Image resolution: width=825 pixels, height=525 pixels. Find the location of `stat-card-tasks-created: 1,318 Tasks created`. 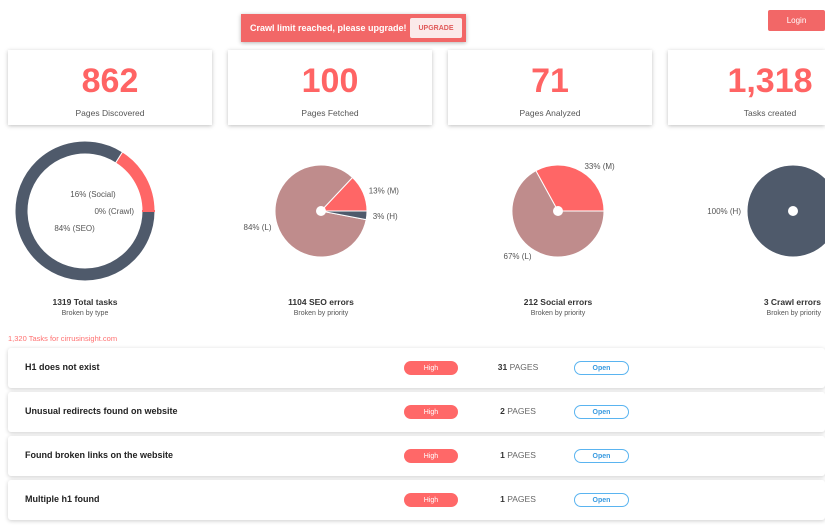

stat-card-tasks-created: 1,318 Tasks created is located at coordinates (746, 87).